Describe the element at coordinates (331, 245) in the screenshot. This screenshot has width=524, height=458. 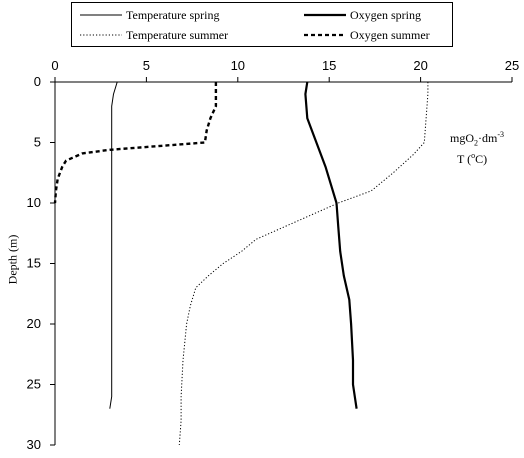
I see `series-line-oxygen-spring` at that location.